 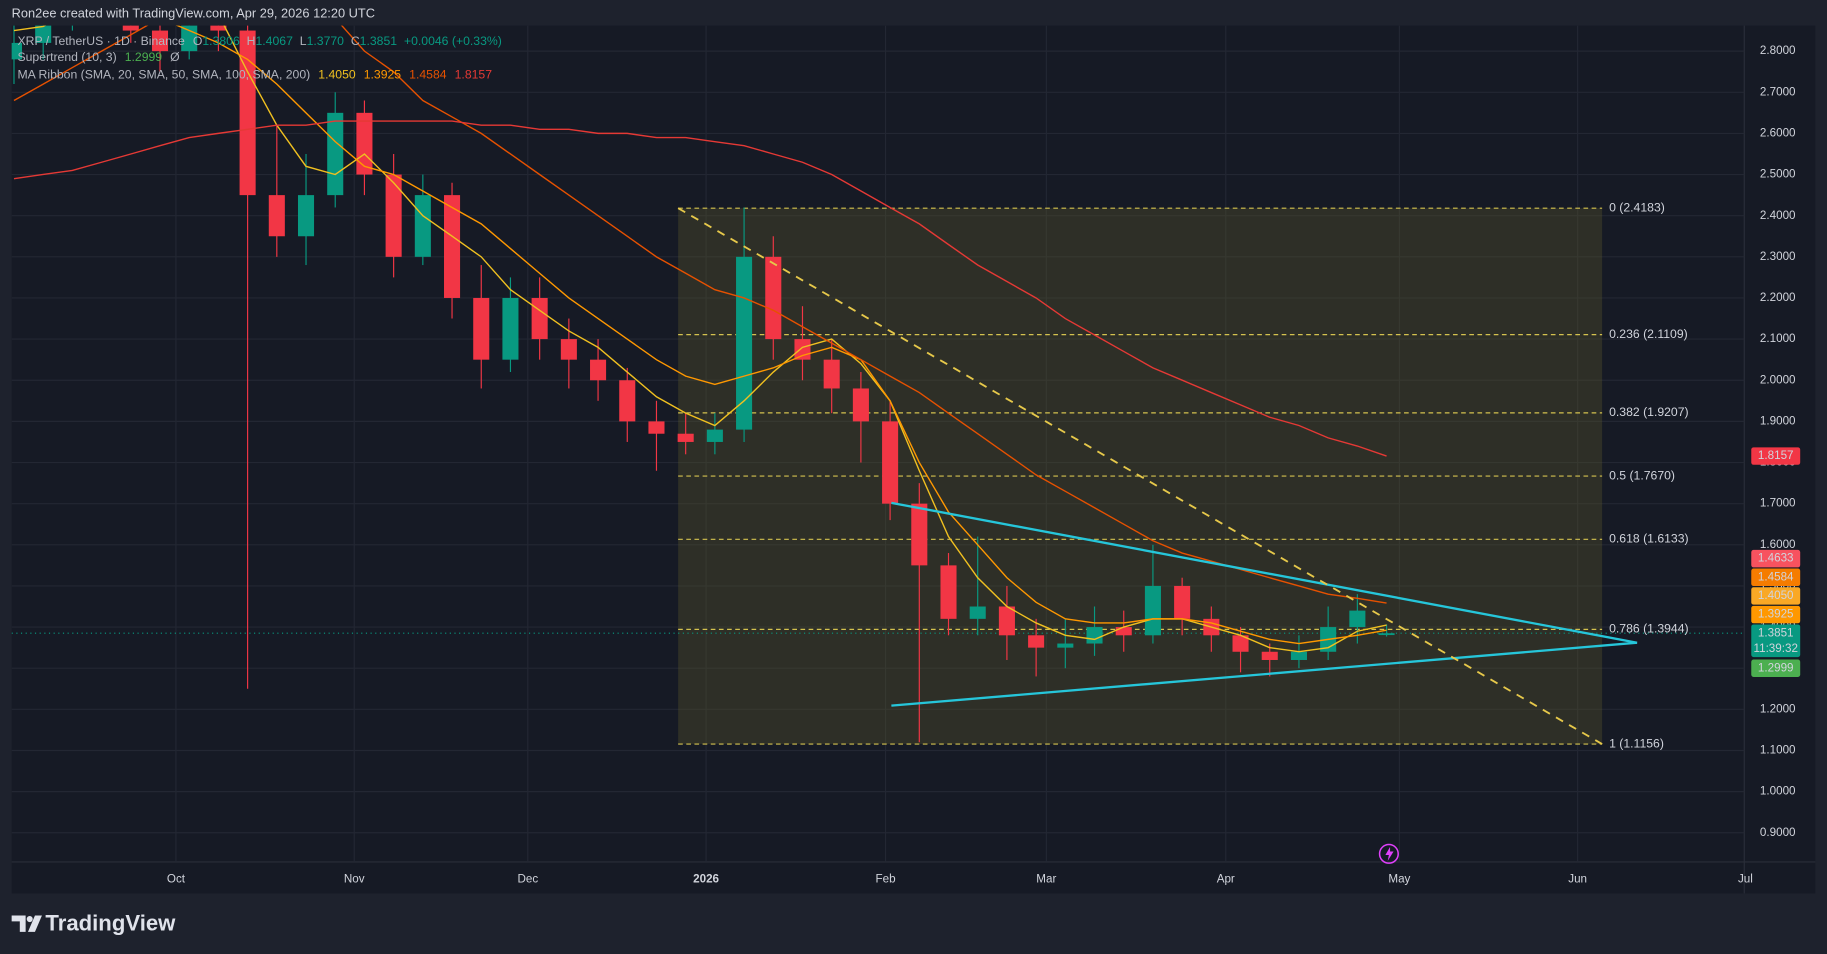 What do you see at coordinates (326, 41) in the screenshot?
I see `ohlc-value: 1.3770` at bounding box center [326, 41].